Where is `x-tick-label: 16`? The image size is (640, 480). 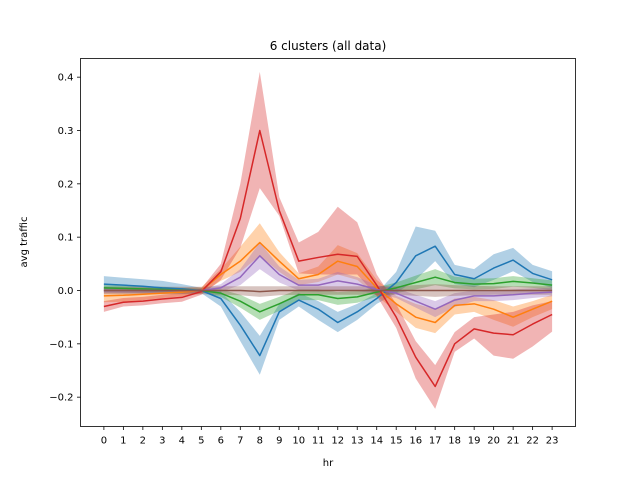
x-tick-label: 16 is located at coordinates (415, 441).